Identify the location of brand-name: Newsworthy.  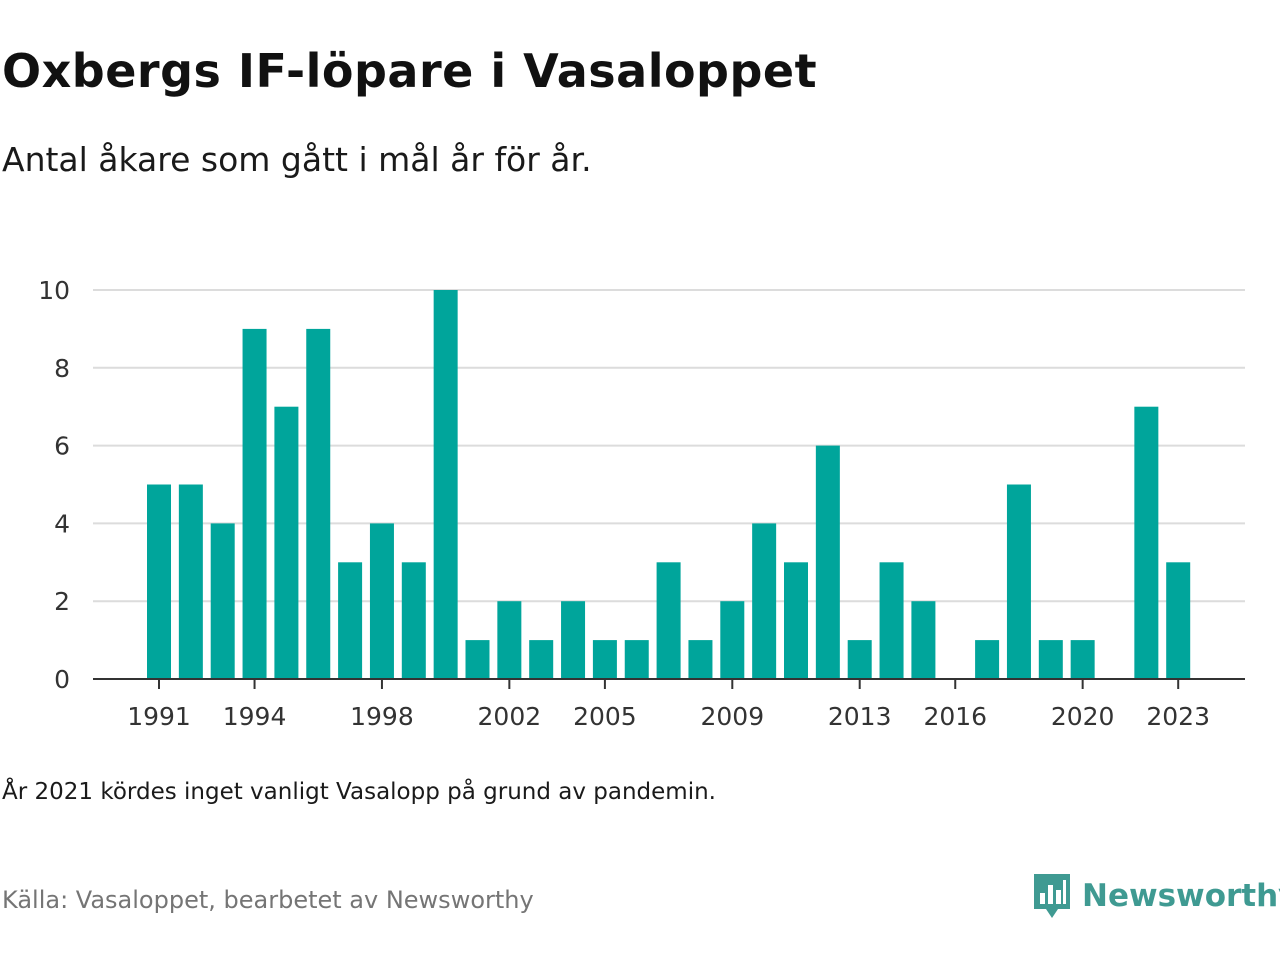
(1181, 896).